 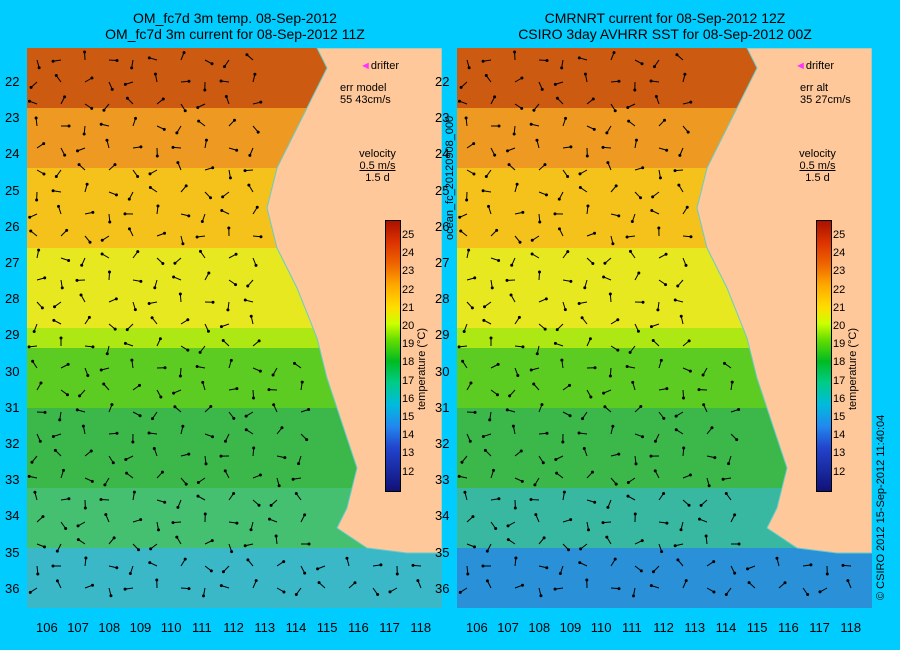 What do you see at coordinates (442, 588) in the screenshot?
I see `right-lat-tick-label: 36` at bounding box center [442, 588].